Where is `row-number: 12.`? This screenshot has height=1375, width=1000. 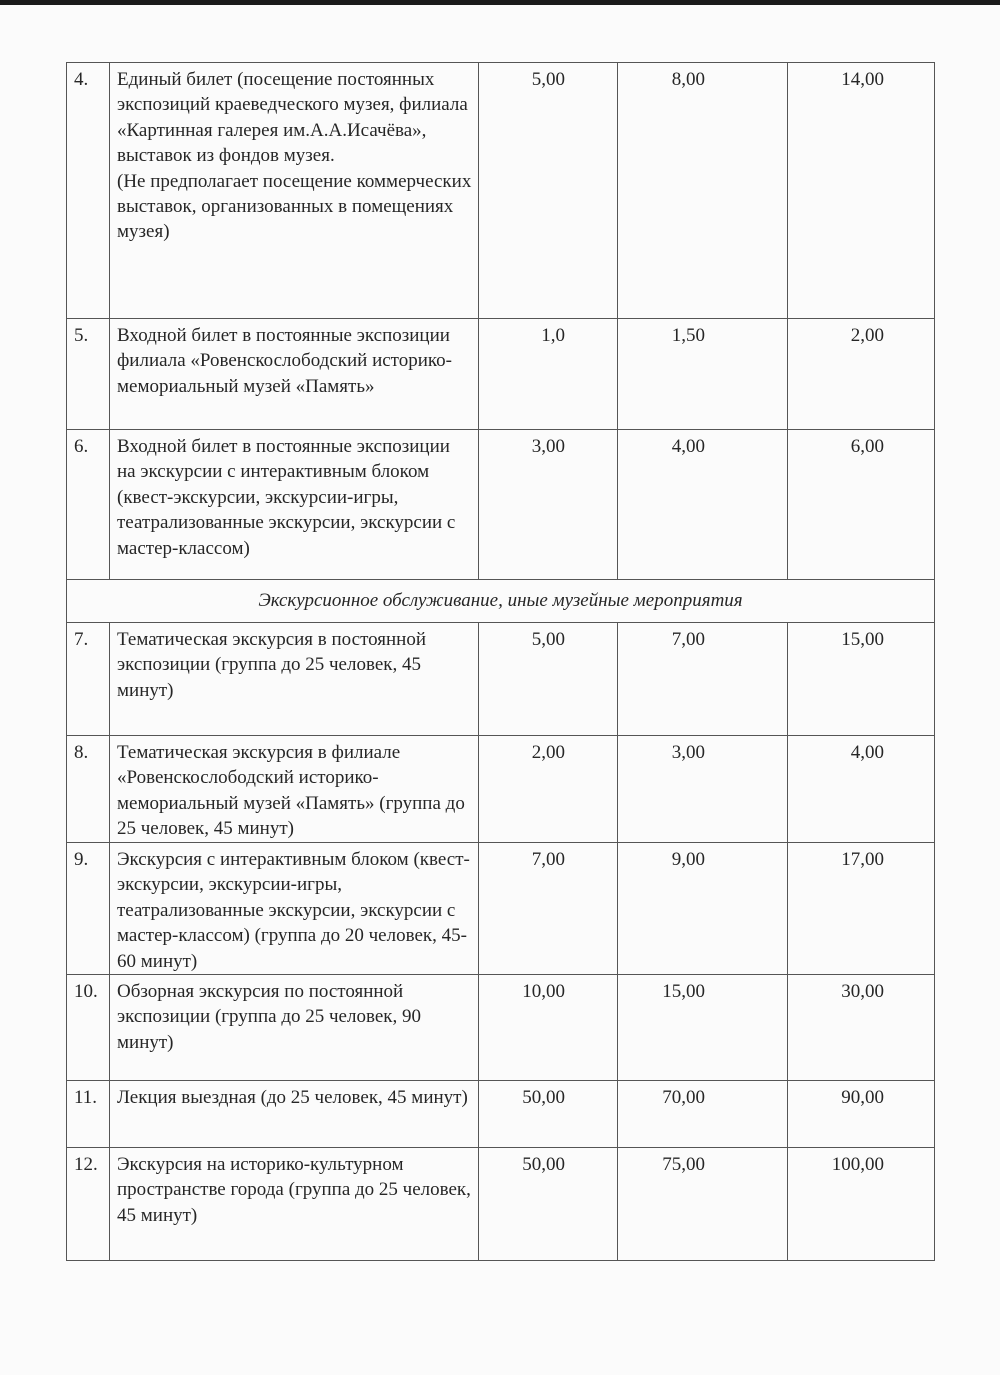 row-number: 12. is located at coordinates (88, 1204).